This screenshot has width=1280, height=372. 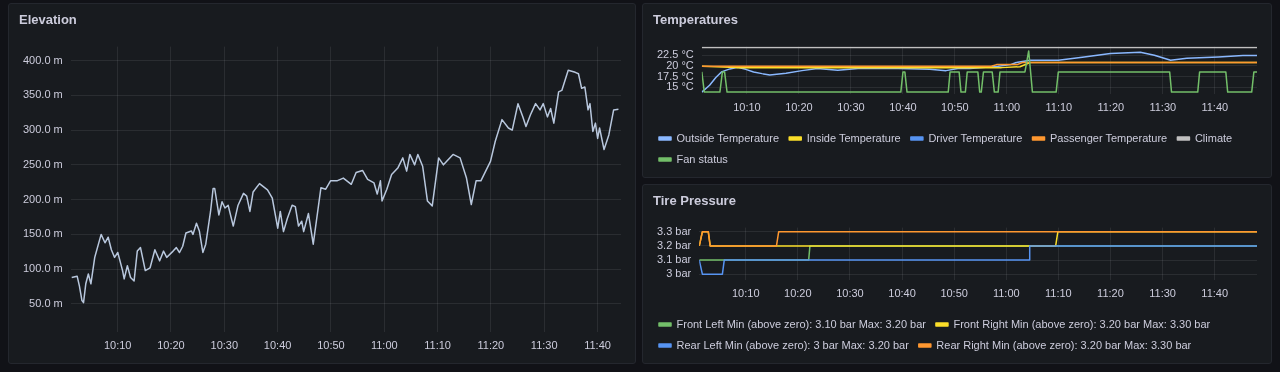 What do you see at coordinates (694, 200) in the screenshot?
I see `chart-title: Tire Pressure` at bounding box center [694, 200].